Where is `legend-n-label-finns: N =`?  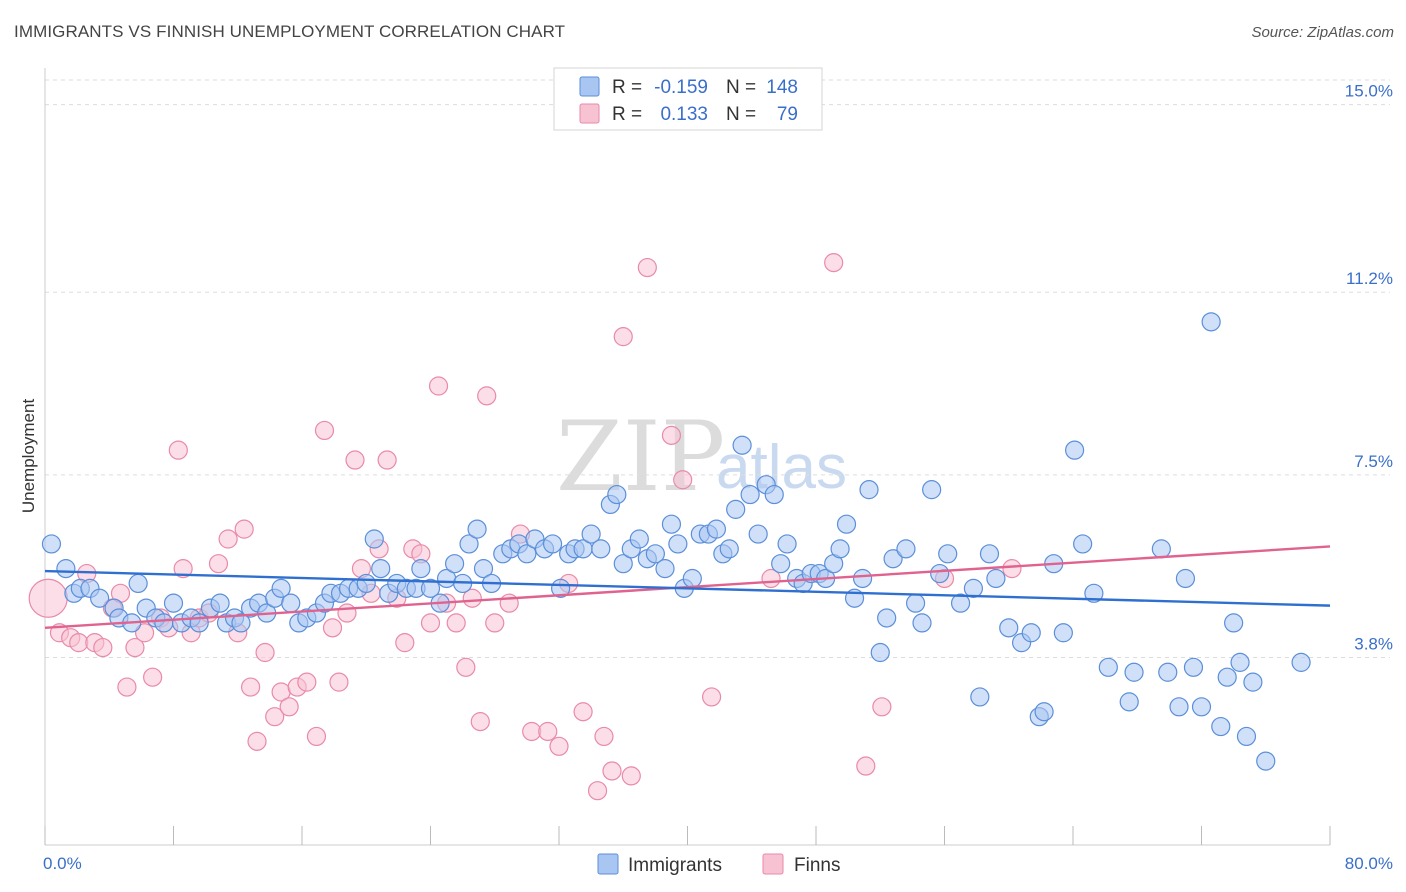
legend-n-label-finns: N = is located at coordinates (741, 114).